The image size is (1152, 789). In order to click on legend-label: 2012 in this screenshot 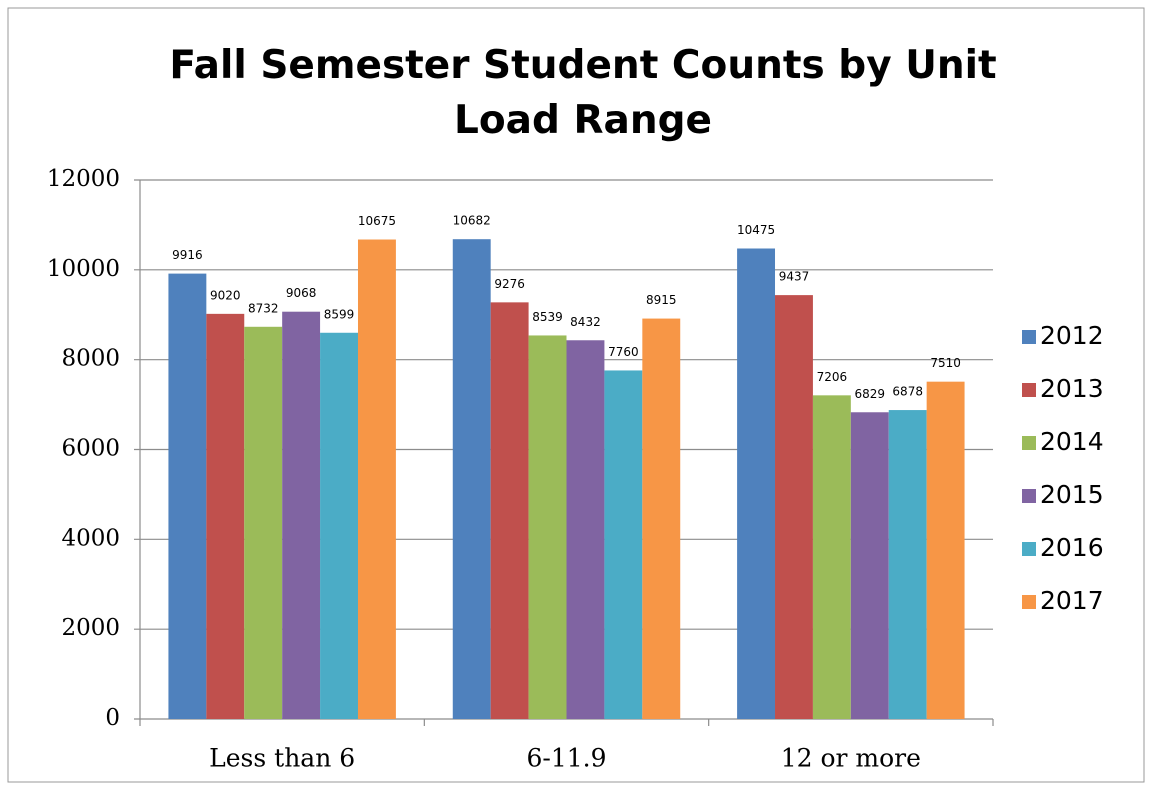, I will do `click(1072, 335)`.